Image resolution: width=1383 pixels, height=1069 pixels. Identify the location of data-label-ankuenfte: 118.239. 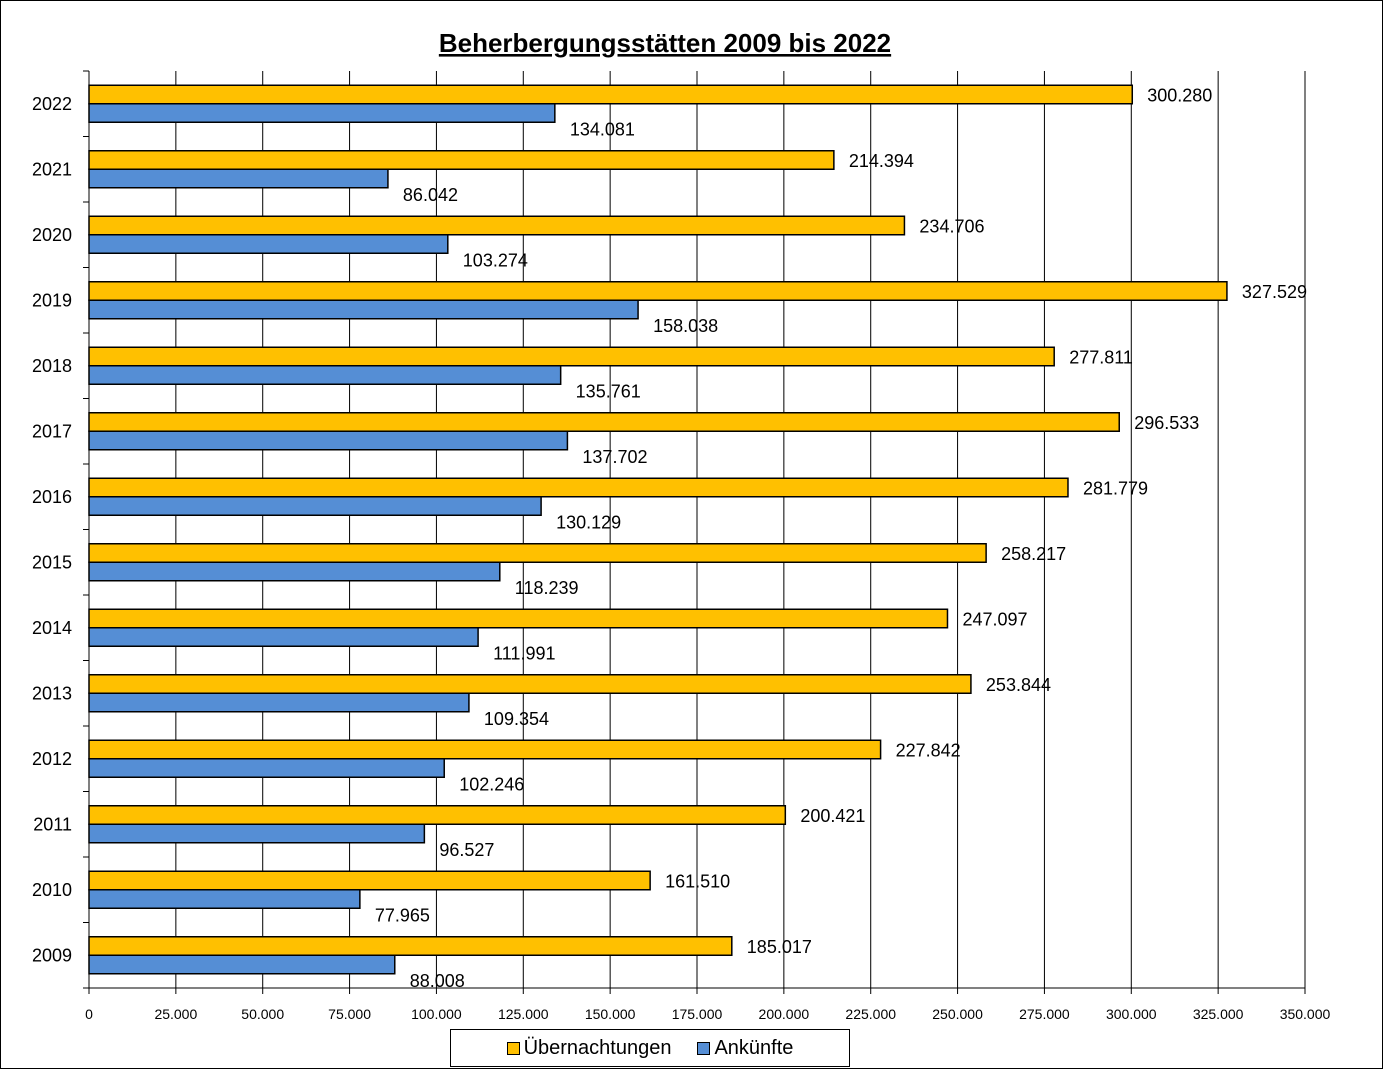
(547, 588).